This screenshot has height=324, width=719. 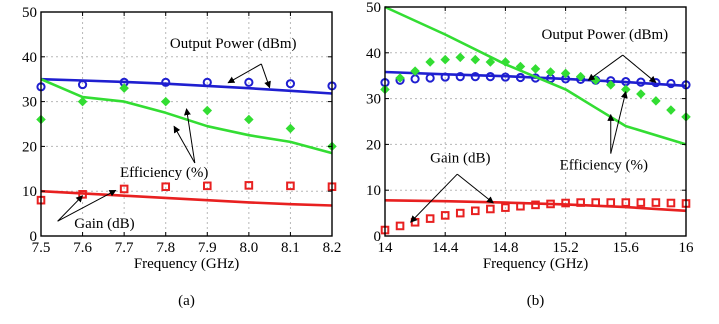 What do you see at coordinates (165, 248) in the screenshot?
I see `x-tick-label: 7.8` at bounding box center [165, 248].